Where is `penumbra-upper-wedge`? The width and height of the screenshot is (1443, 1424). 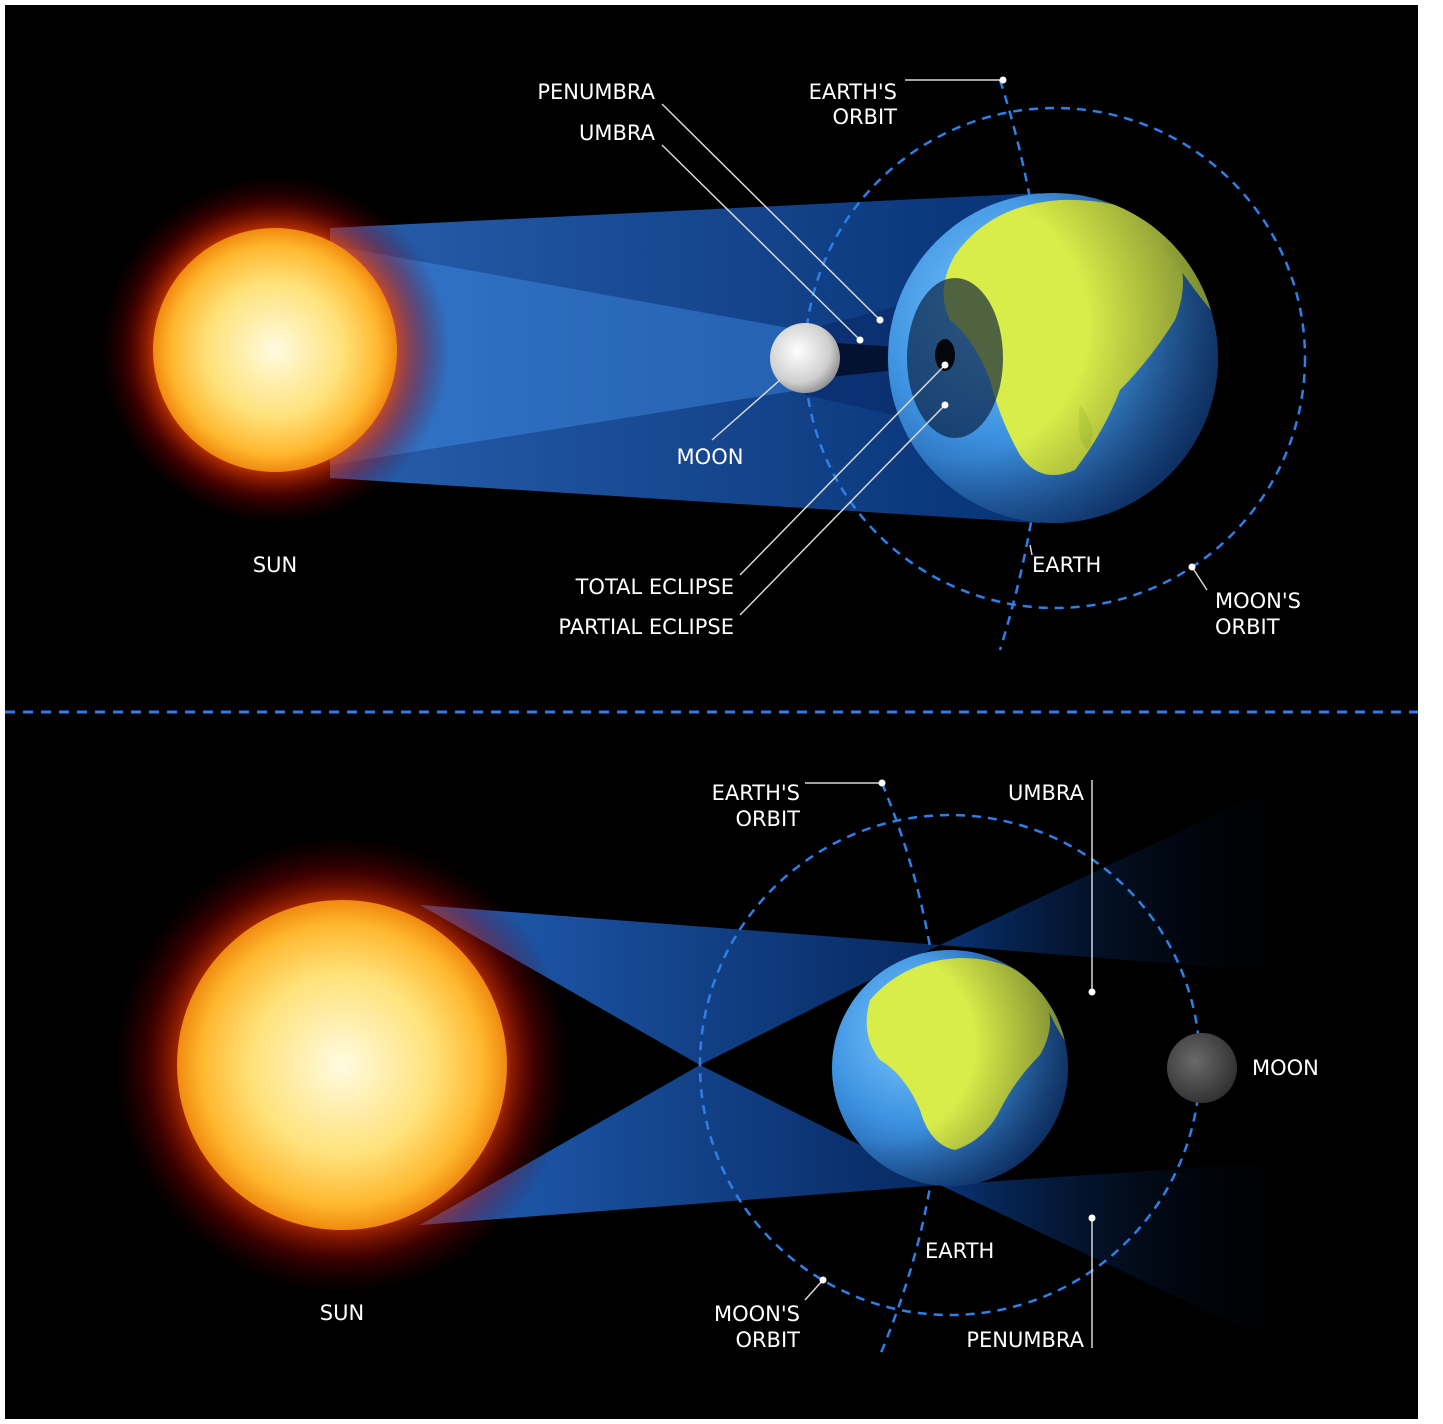
penumbra-upper-wedge is located at coordinates (1125, 872).